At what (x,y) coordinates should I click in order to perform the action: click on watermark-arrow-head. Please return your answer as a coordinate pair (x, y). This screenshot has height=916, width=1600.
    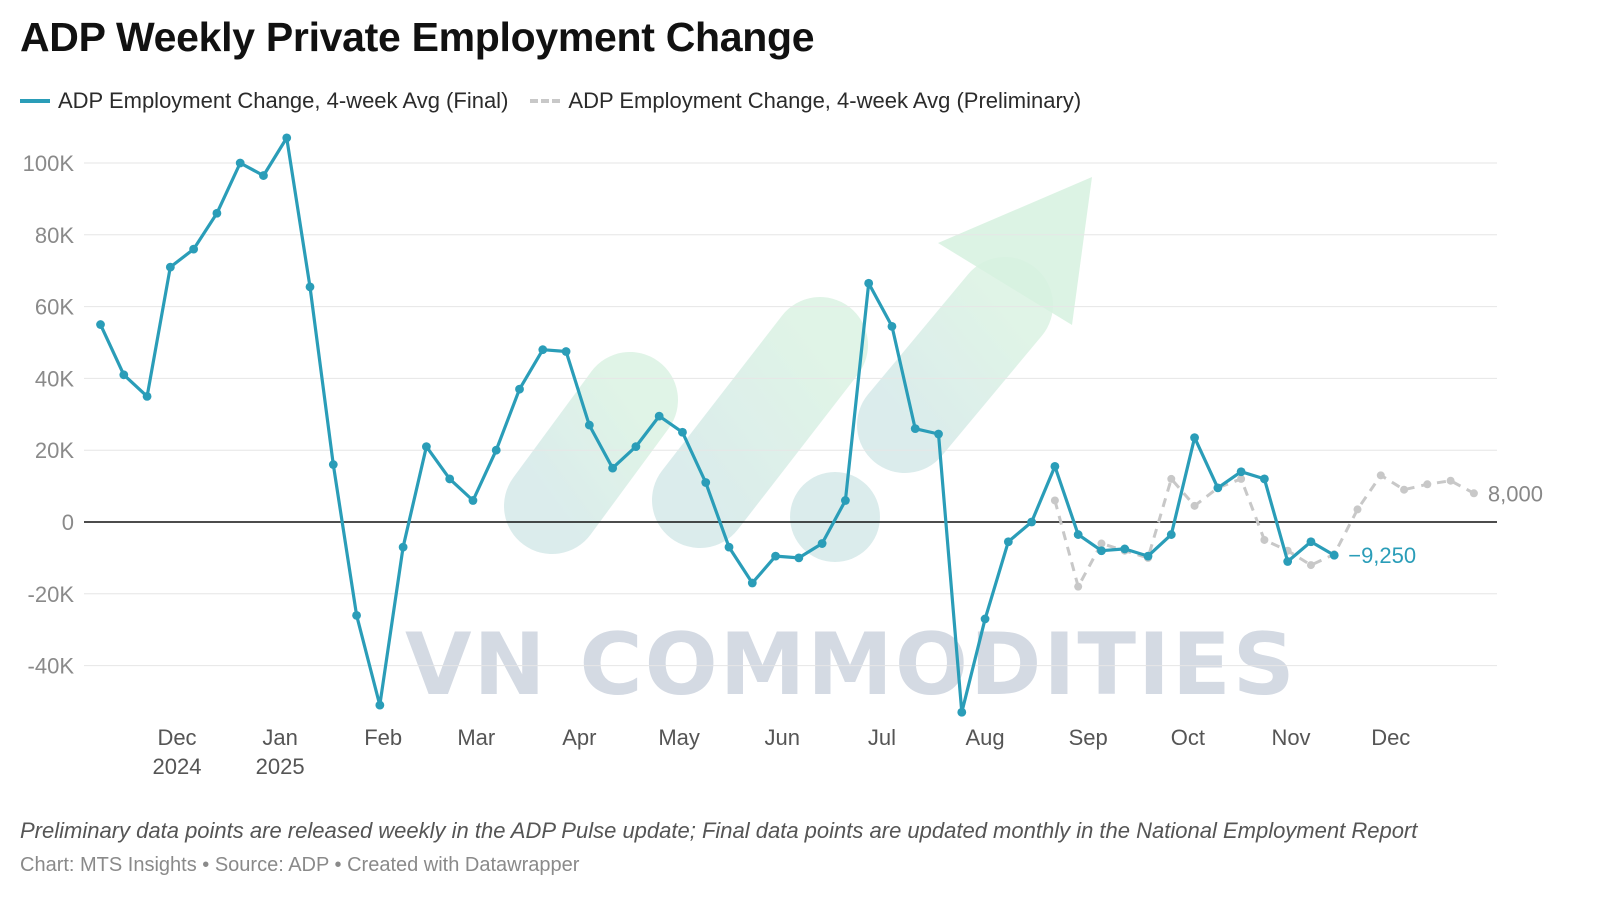
    Looking at the image, I should click on (1015, 251).